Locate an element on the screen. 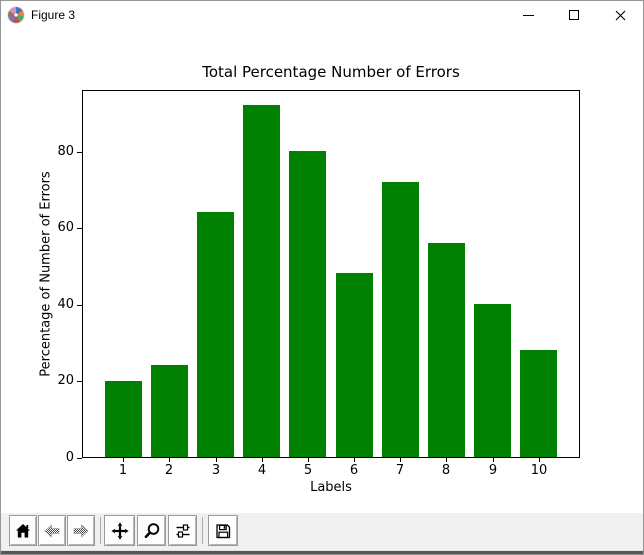  configure-subplots-button is located at coordinates (182, 530).